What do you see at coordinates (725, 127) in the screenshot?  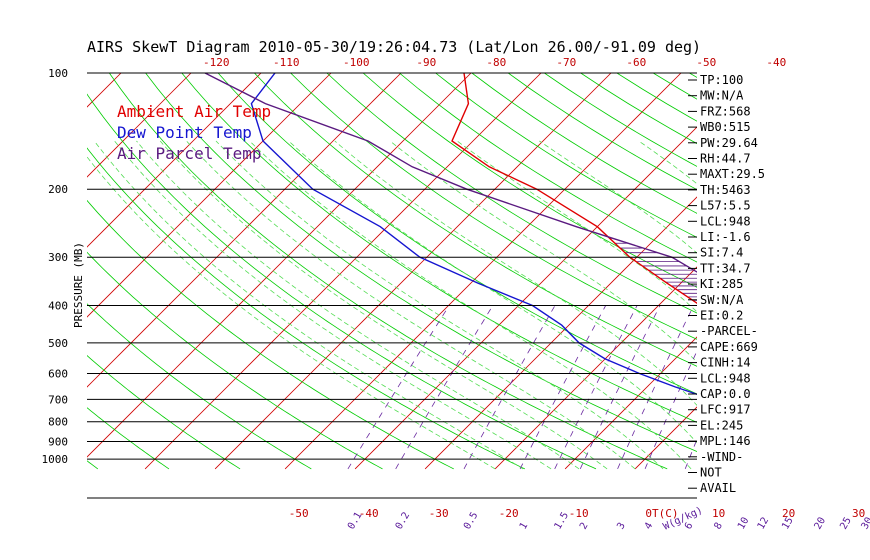 I see `index-value: WB0:515` at bounding box center [725, 127].